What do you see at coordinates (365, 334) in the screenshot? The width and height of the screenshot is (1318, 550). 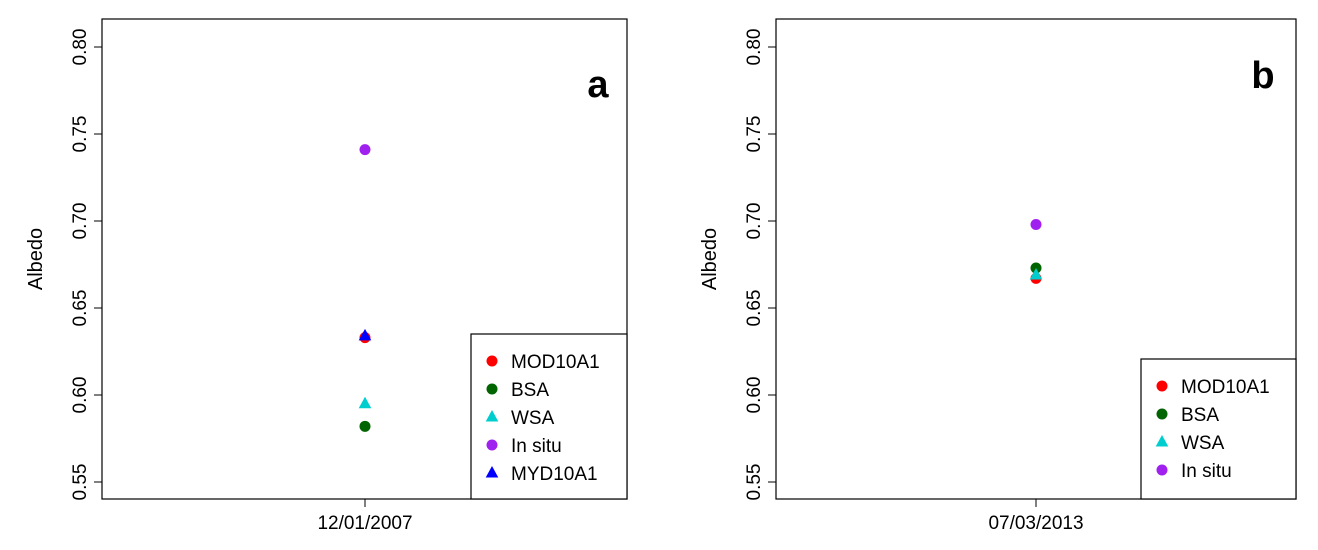 I see `data-point-myd10a1` at bounding box center [365, 334].